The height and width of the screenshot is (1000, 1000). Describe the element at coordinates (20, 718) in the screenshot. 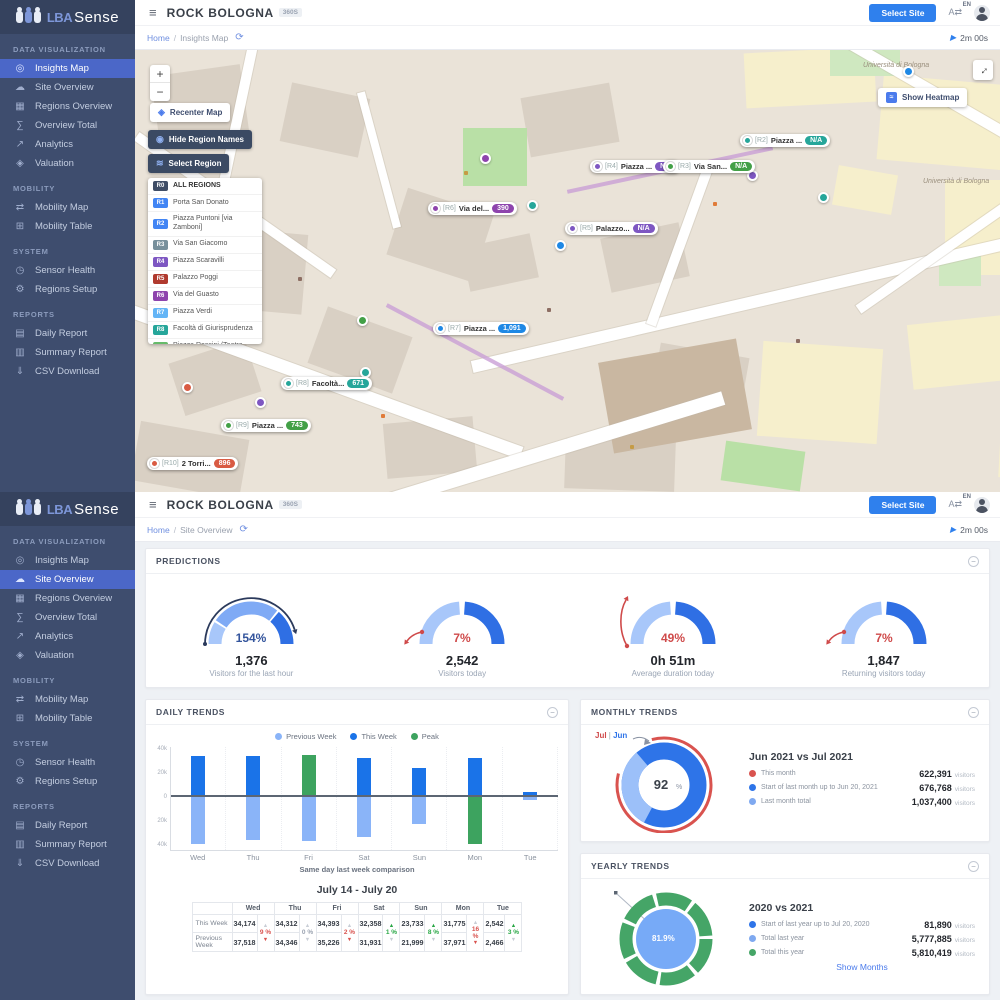

I see `mobility-table-icon: ⊞` at that location.